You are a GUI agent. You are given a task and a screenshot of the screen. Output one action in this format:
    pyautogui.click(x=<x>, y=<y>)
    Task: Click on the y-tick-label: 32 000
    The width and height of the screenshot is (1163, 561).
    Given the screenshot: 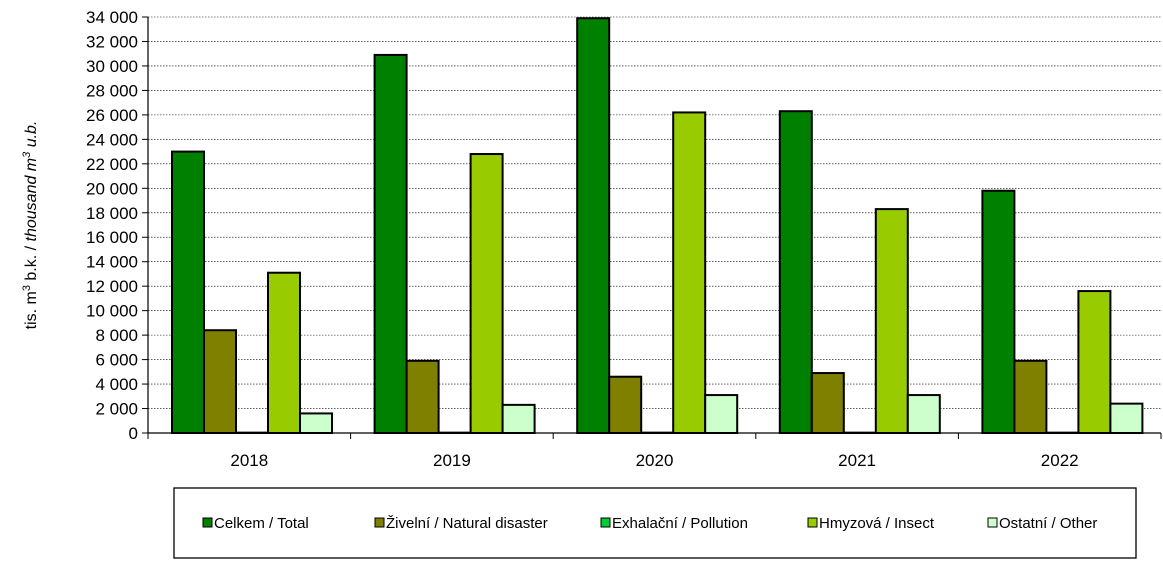 What is the action you would take?
    pyautogui.click(x=112, y=41)
    